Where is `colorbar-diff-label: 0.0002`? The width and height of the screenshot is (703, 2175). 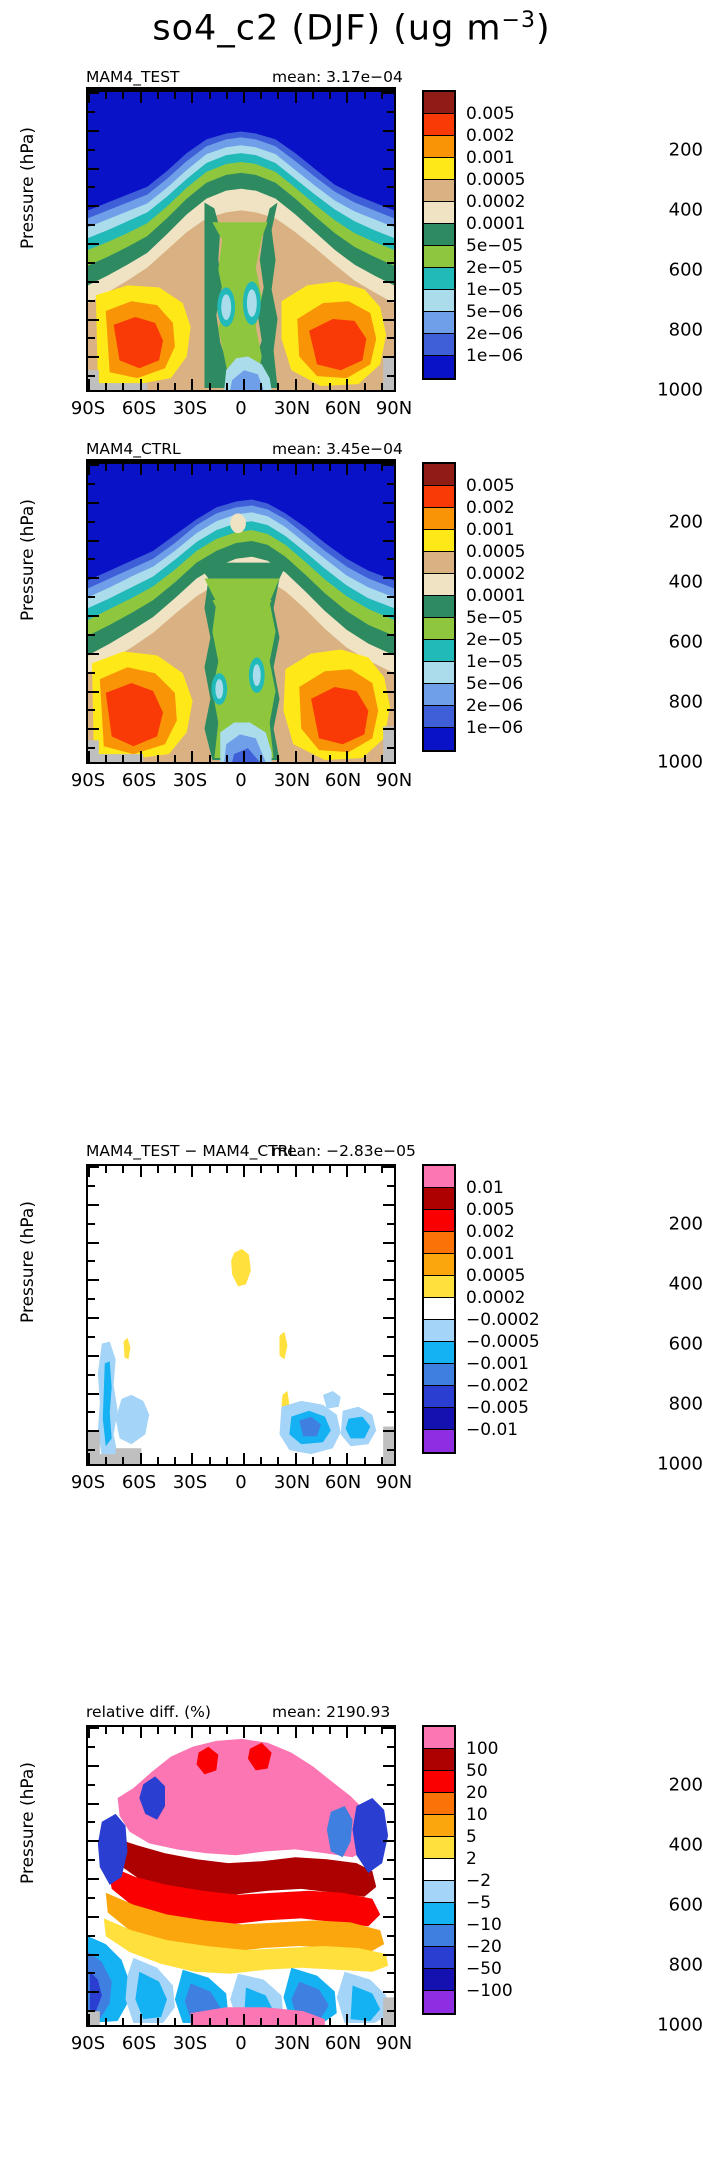 colorbar-diff-label: 0.0002 is located at coordinates (496, 1298).